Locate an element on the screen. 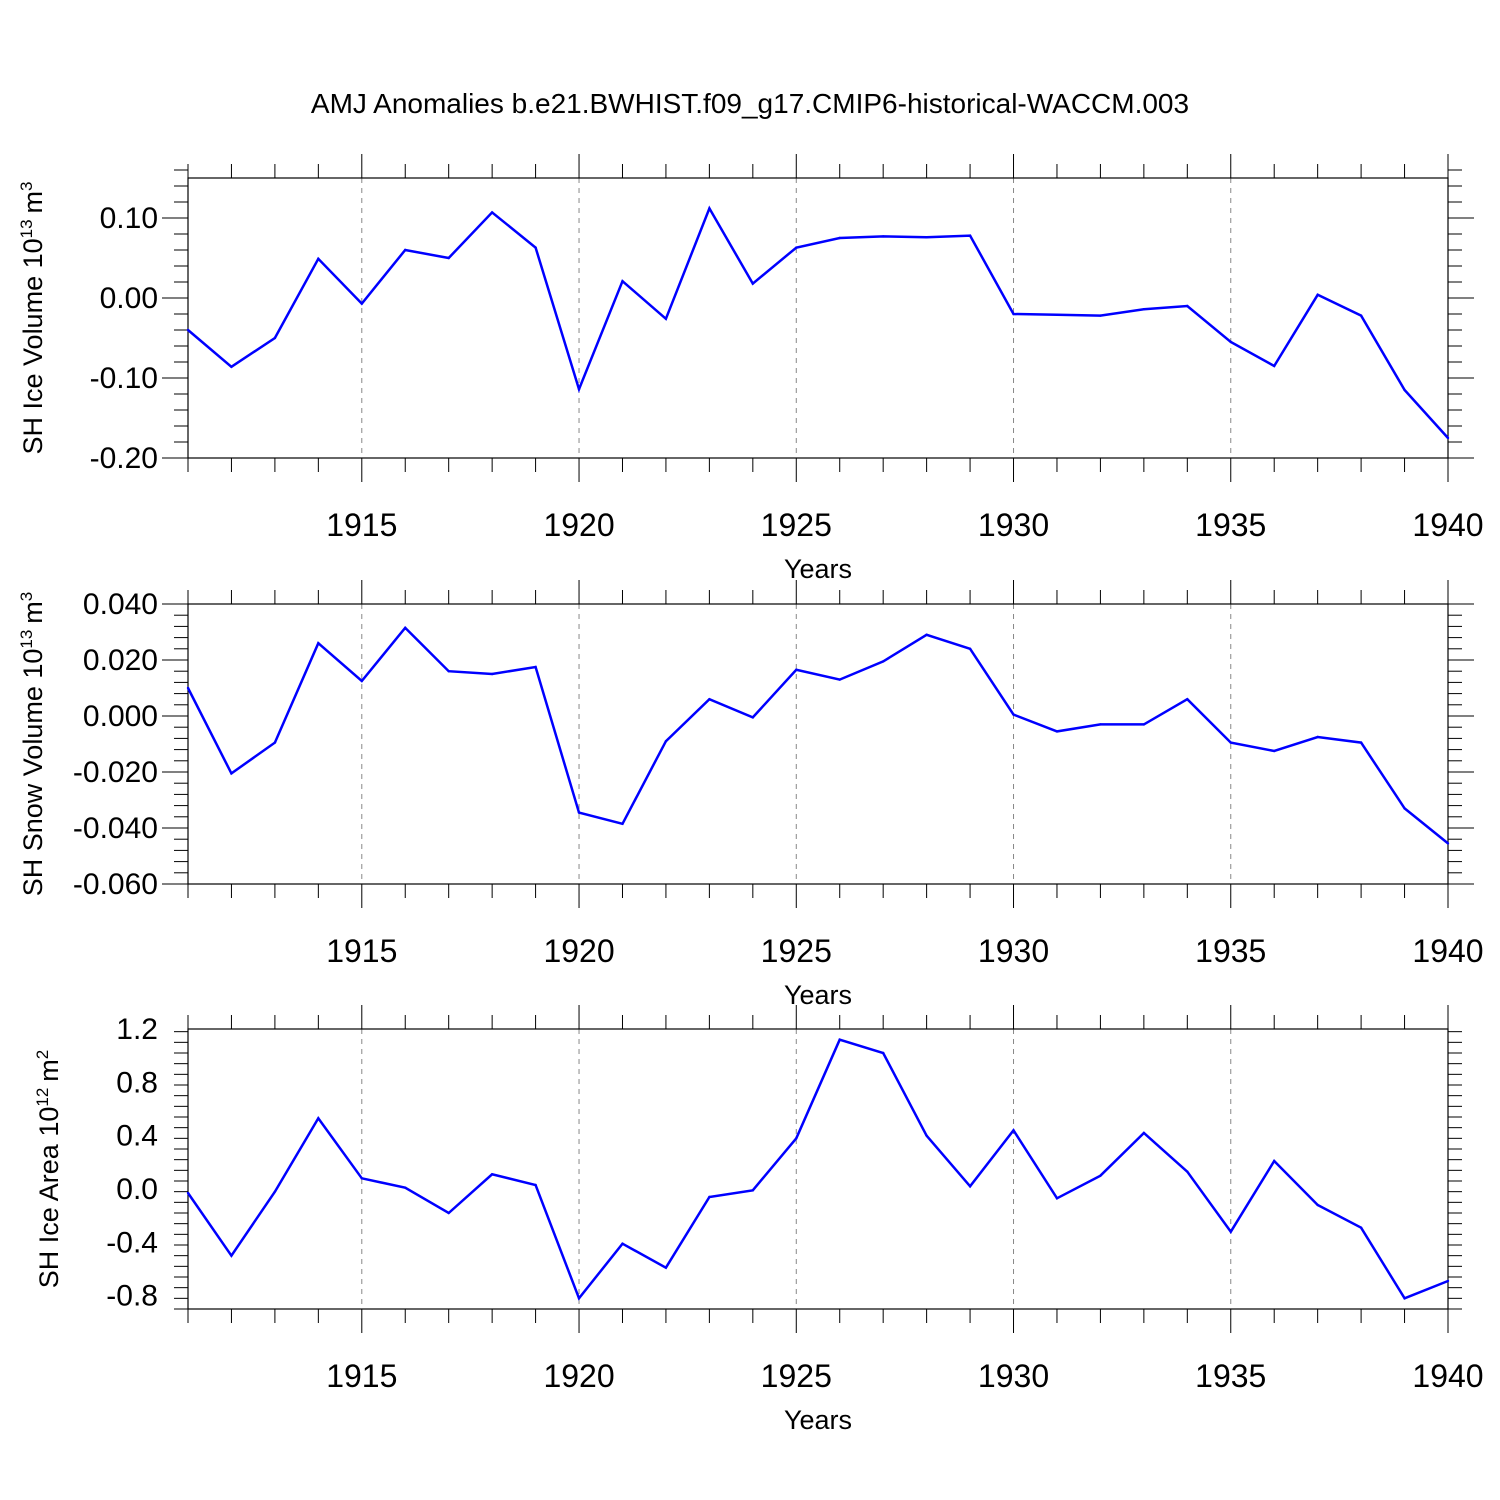  y-tick-label: -0.20 is located at coordinates (124, 458).